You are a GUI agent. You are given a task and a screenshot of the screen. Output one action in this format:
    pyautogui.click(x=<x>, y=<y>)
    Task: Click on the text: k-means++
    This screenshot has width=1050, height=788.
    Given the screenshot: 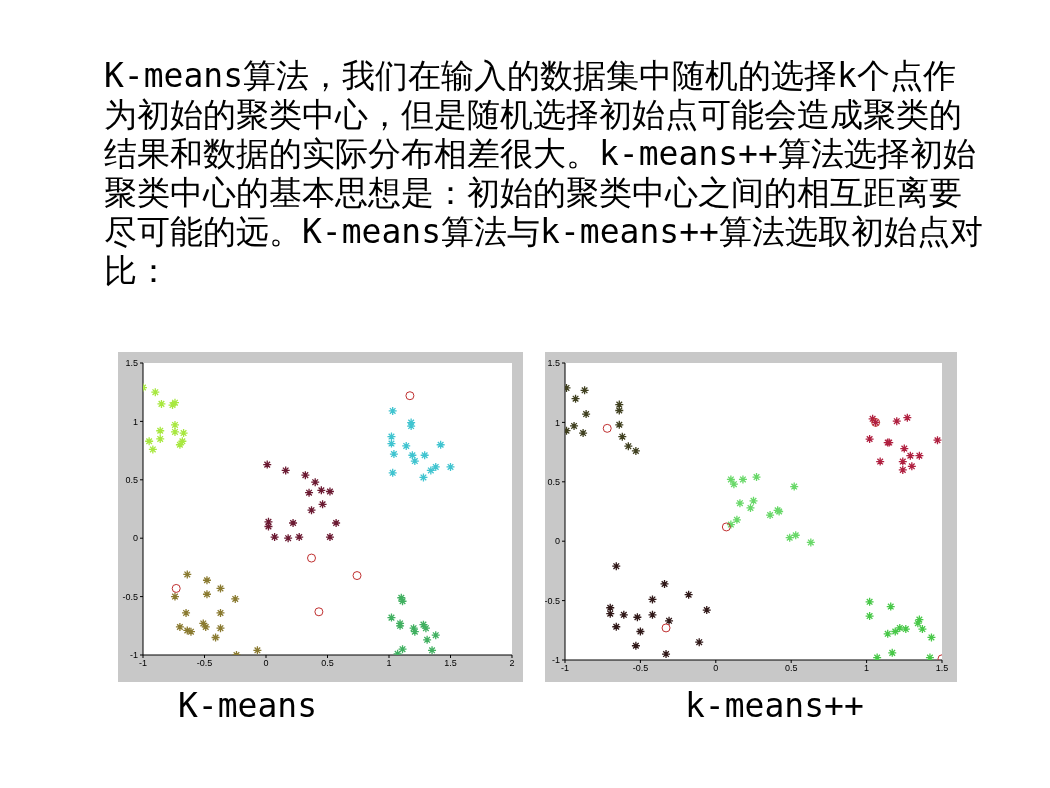 What is the action you would take?
    pyautogui.click(x=774, y=705)
    